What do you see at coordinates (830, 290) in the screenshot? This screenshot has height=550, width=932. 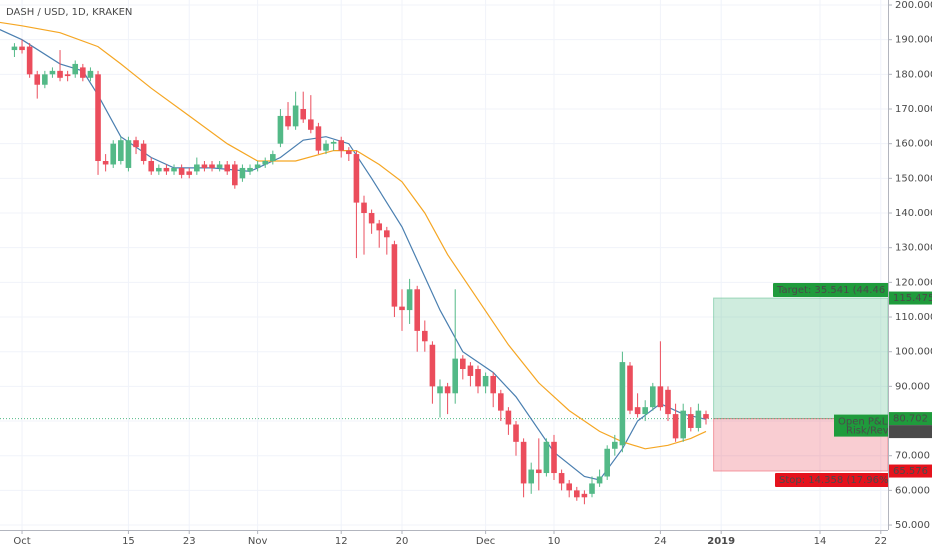 I see `target-label-box` at bounding box center [830, 290].